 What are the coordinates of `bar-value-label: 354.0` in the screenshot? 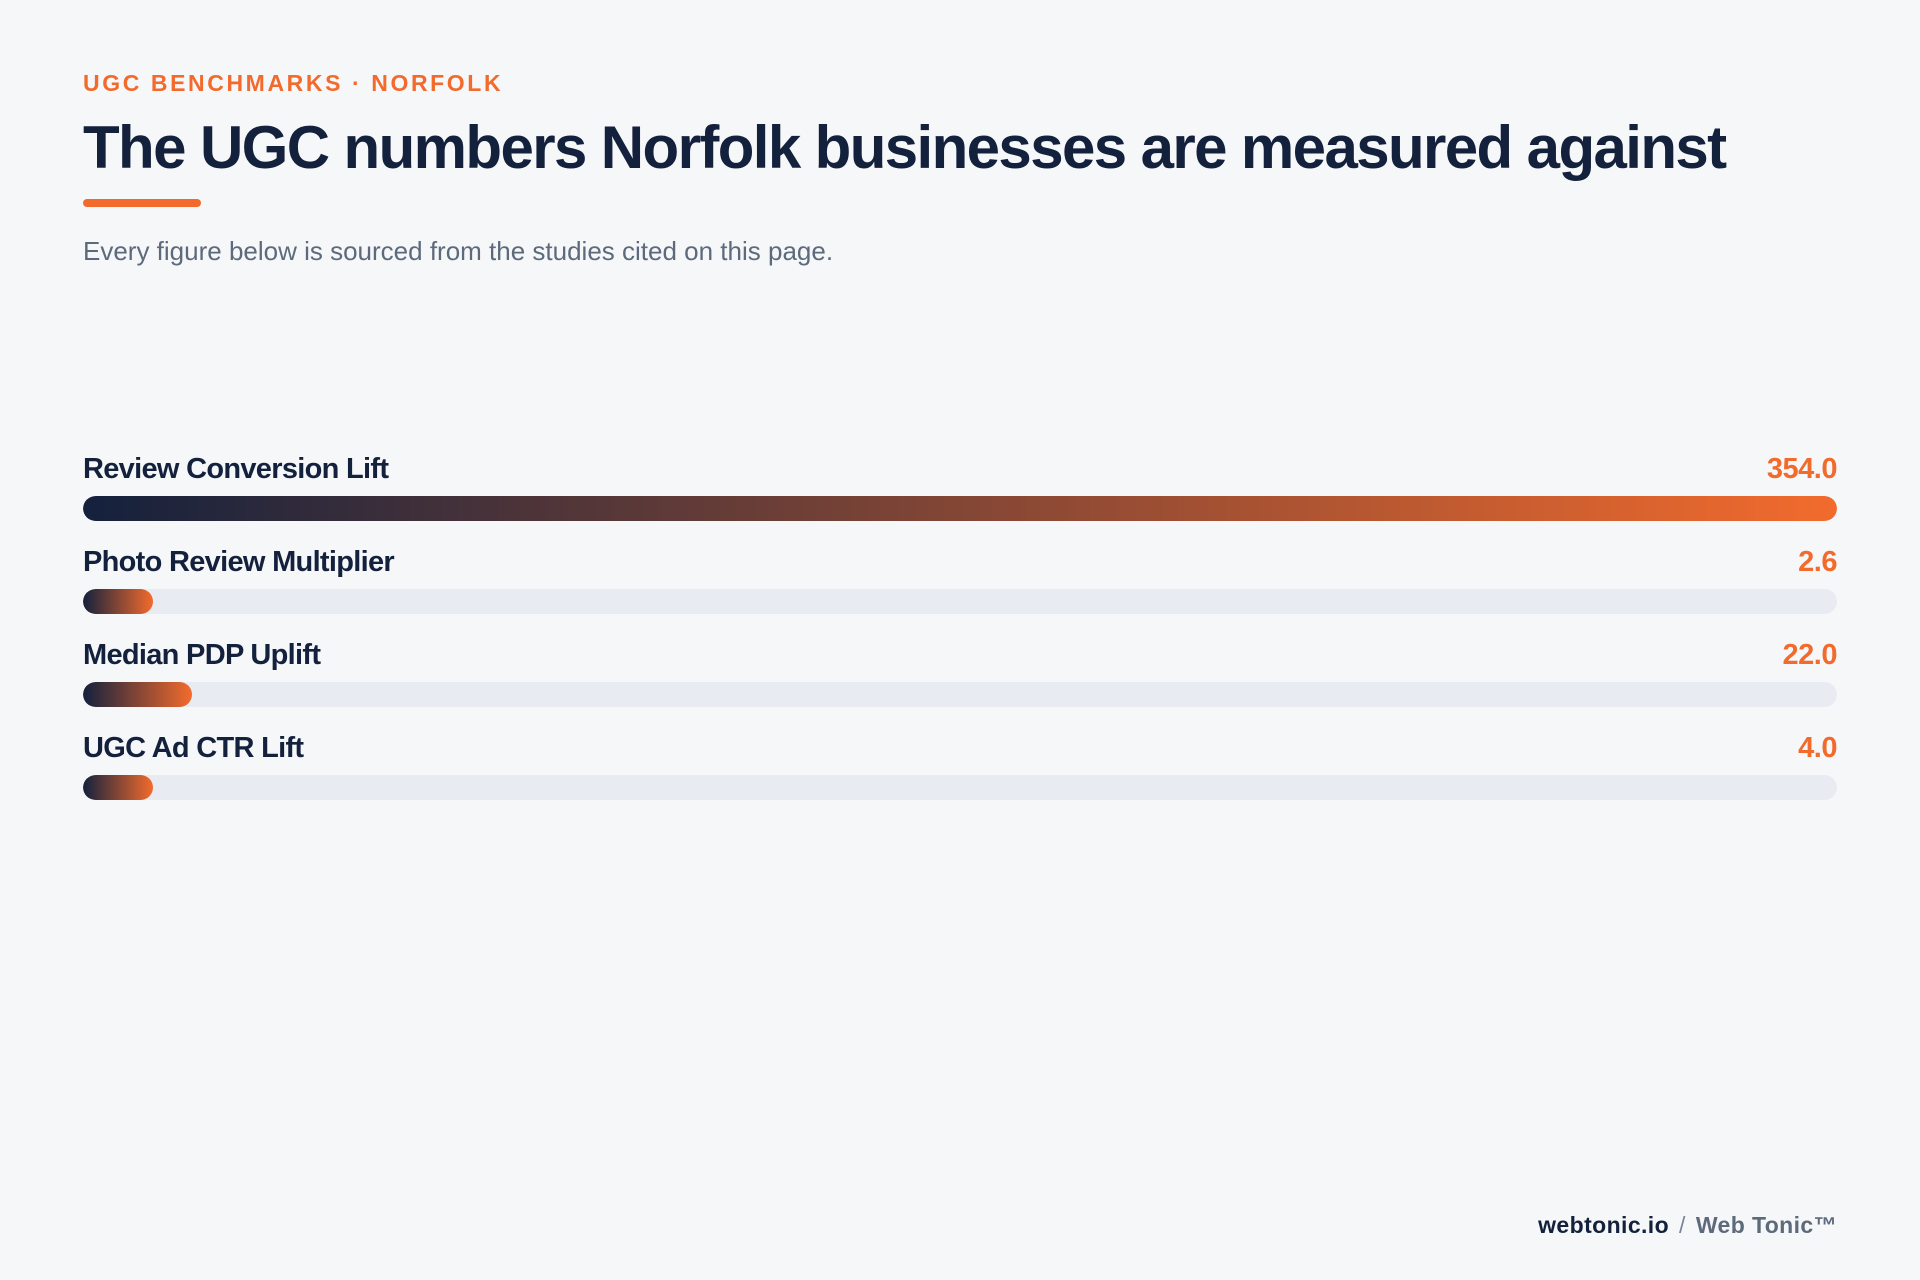 It's located at (1802, 469).